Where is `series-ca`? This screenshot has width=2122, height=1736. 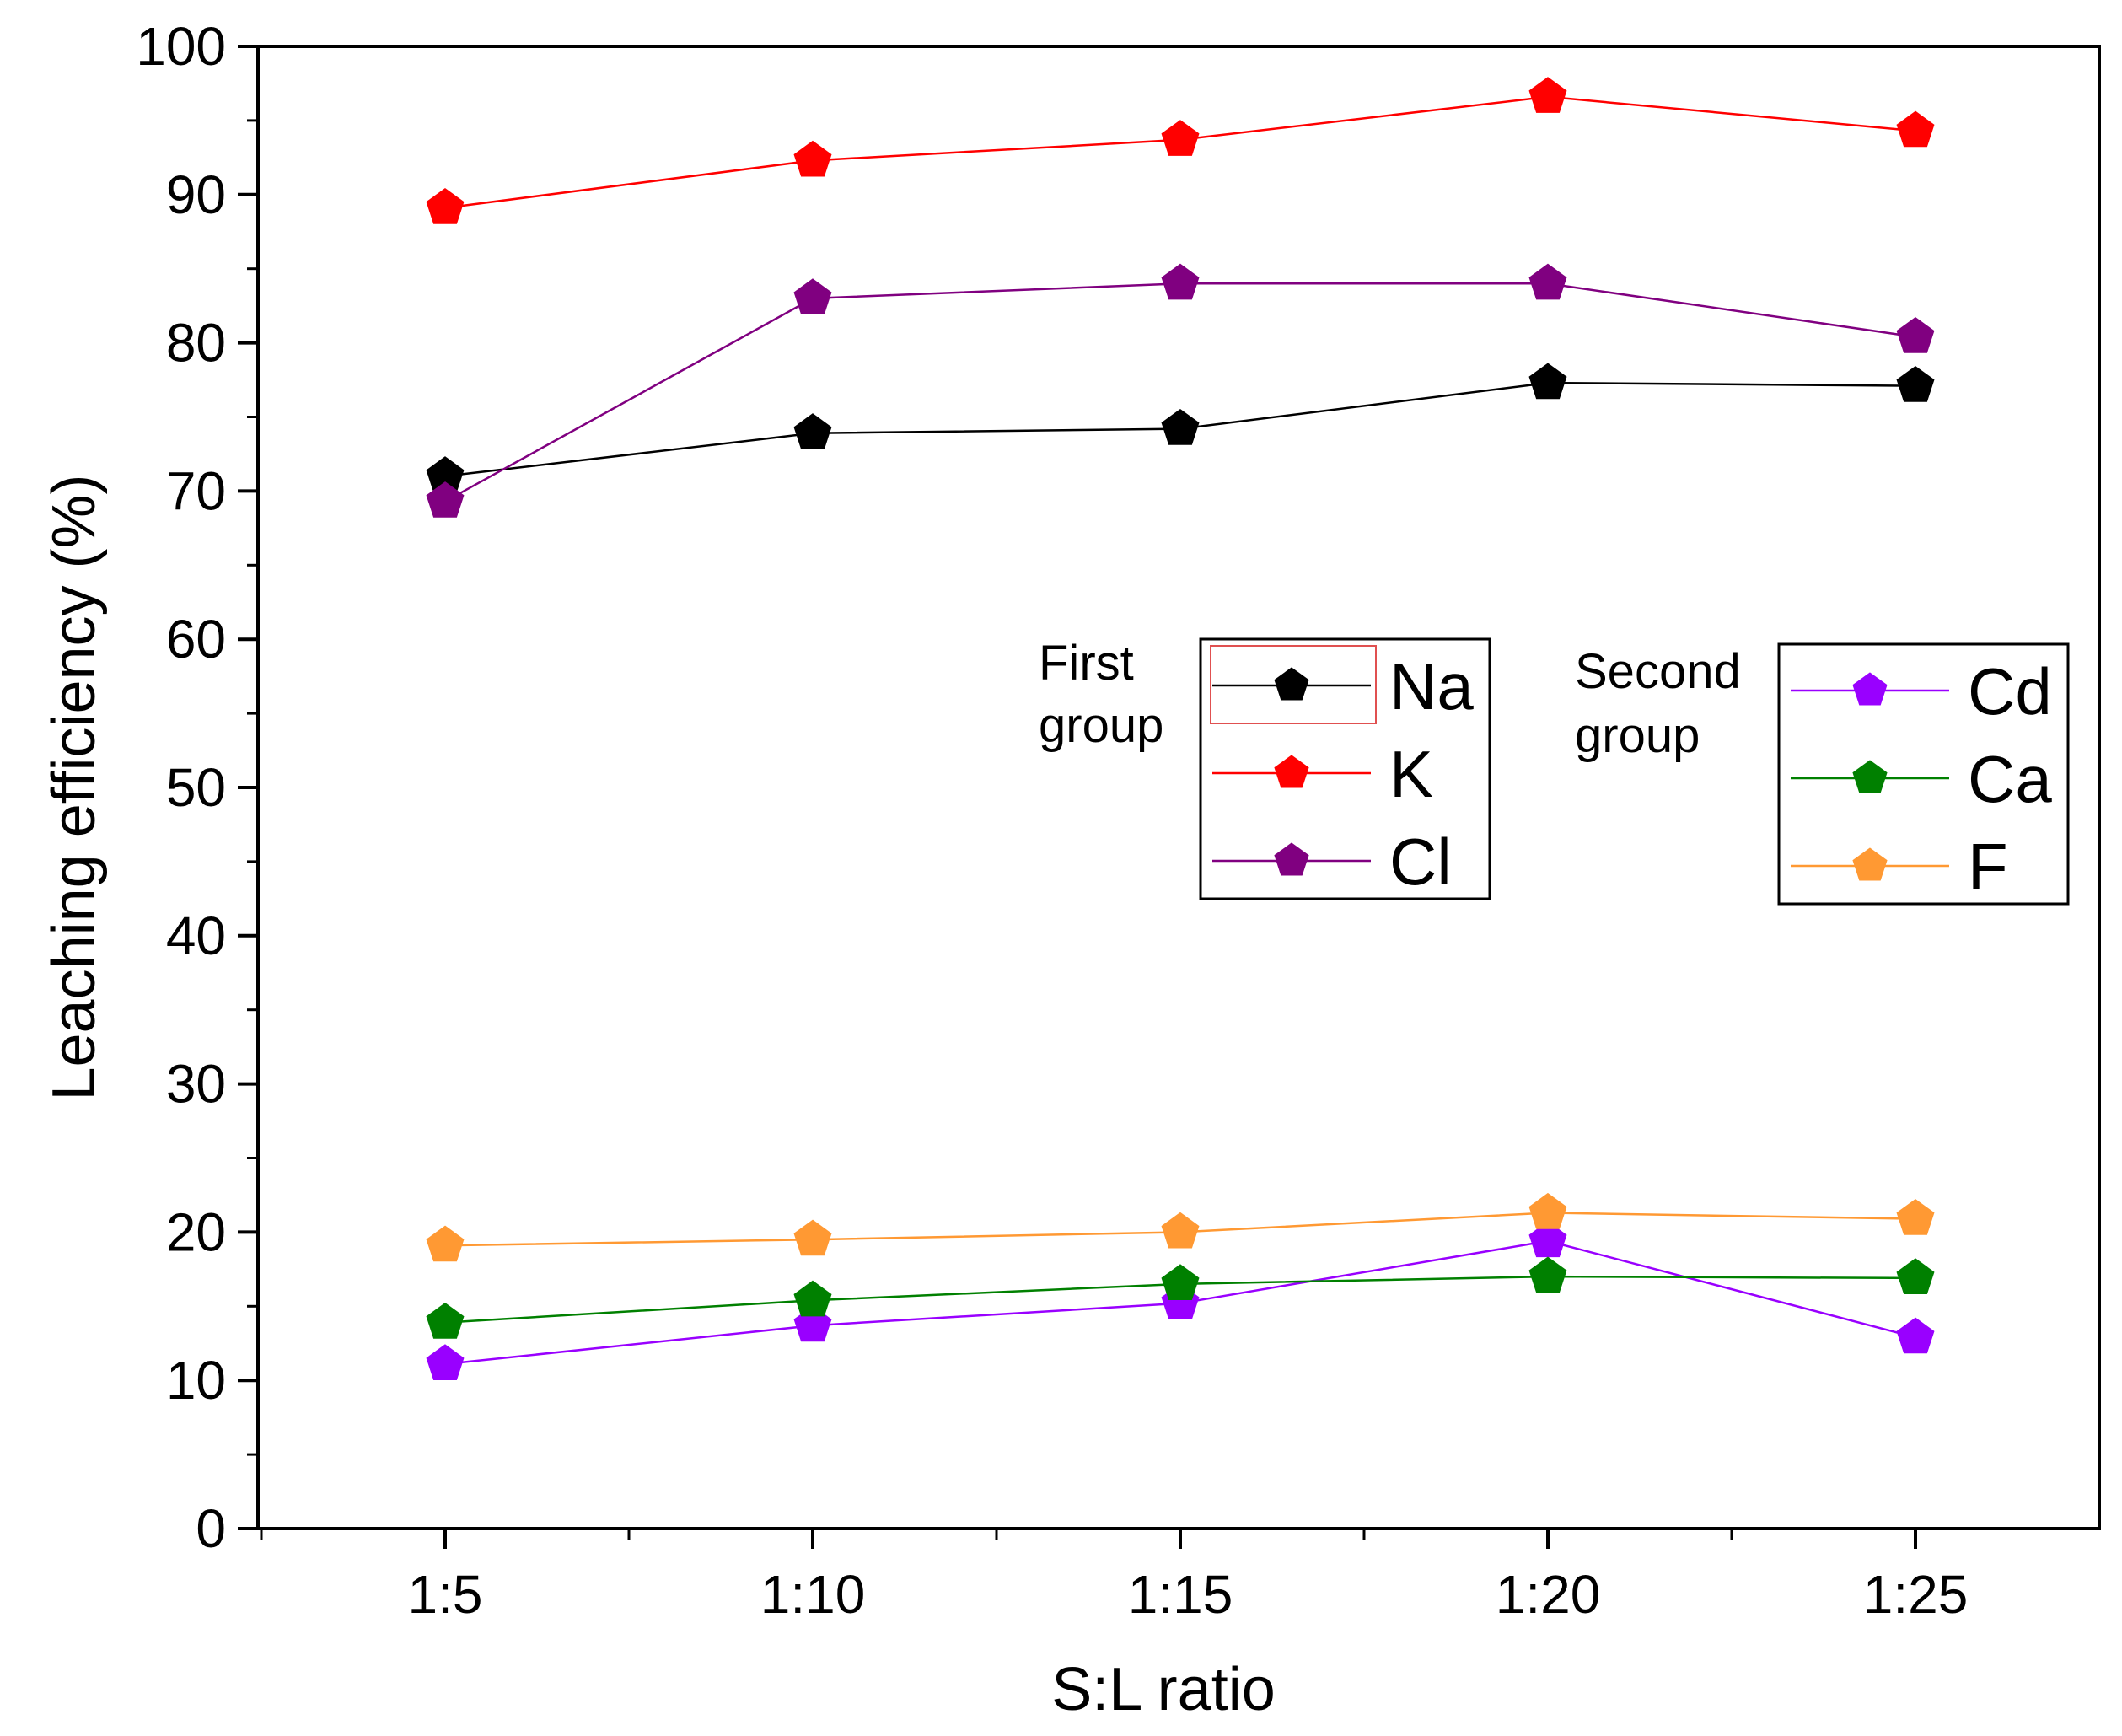 series-ca is located at coordinates (1180, 1297).